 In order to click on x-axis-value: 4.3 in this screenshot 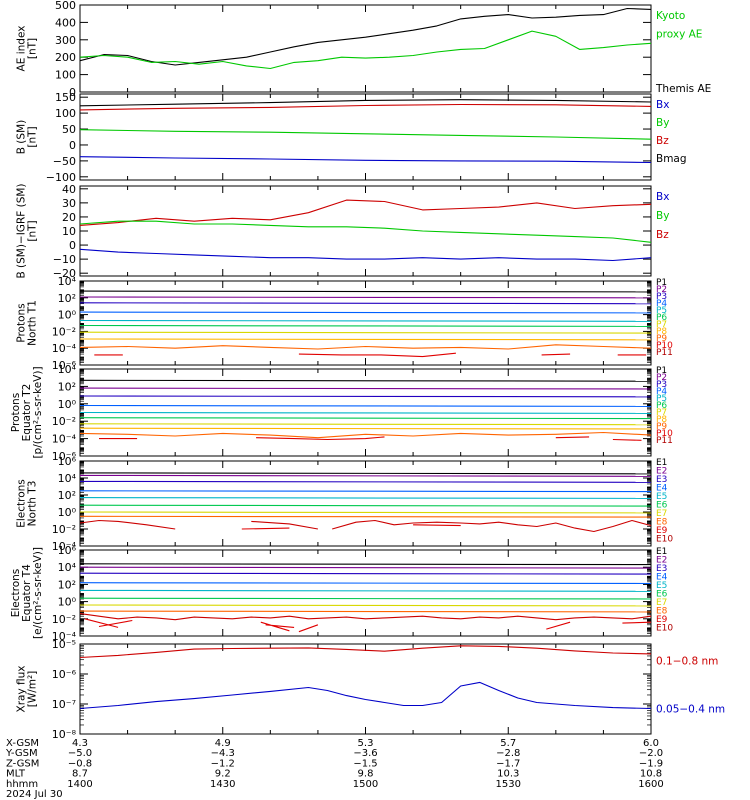, I will do `click(80, 743)`.